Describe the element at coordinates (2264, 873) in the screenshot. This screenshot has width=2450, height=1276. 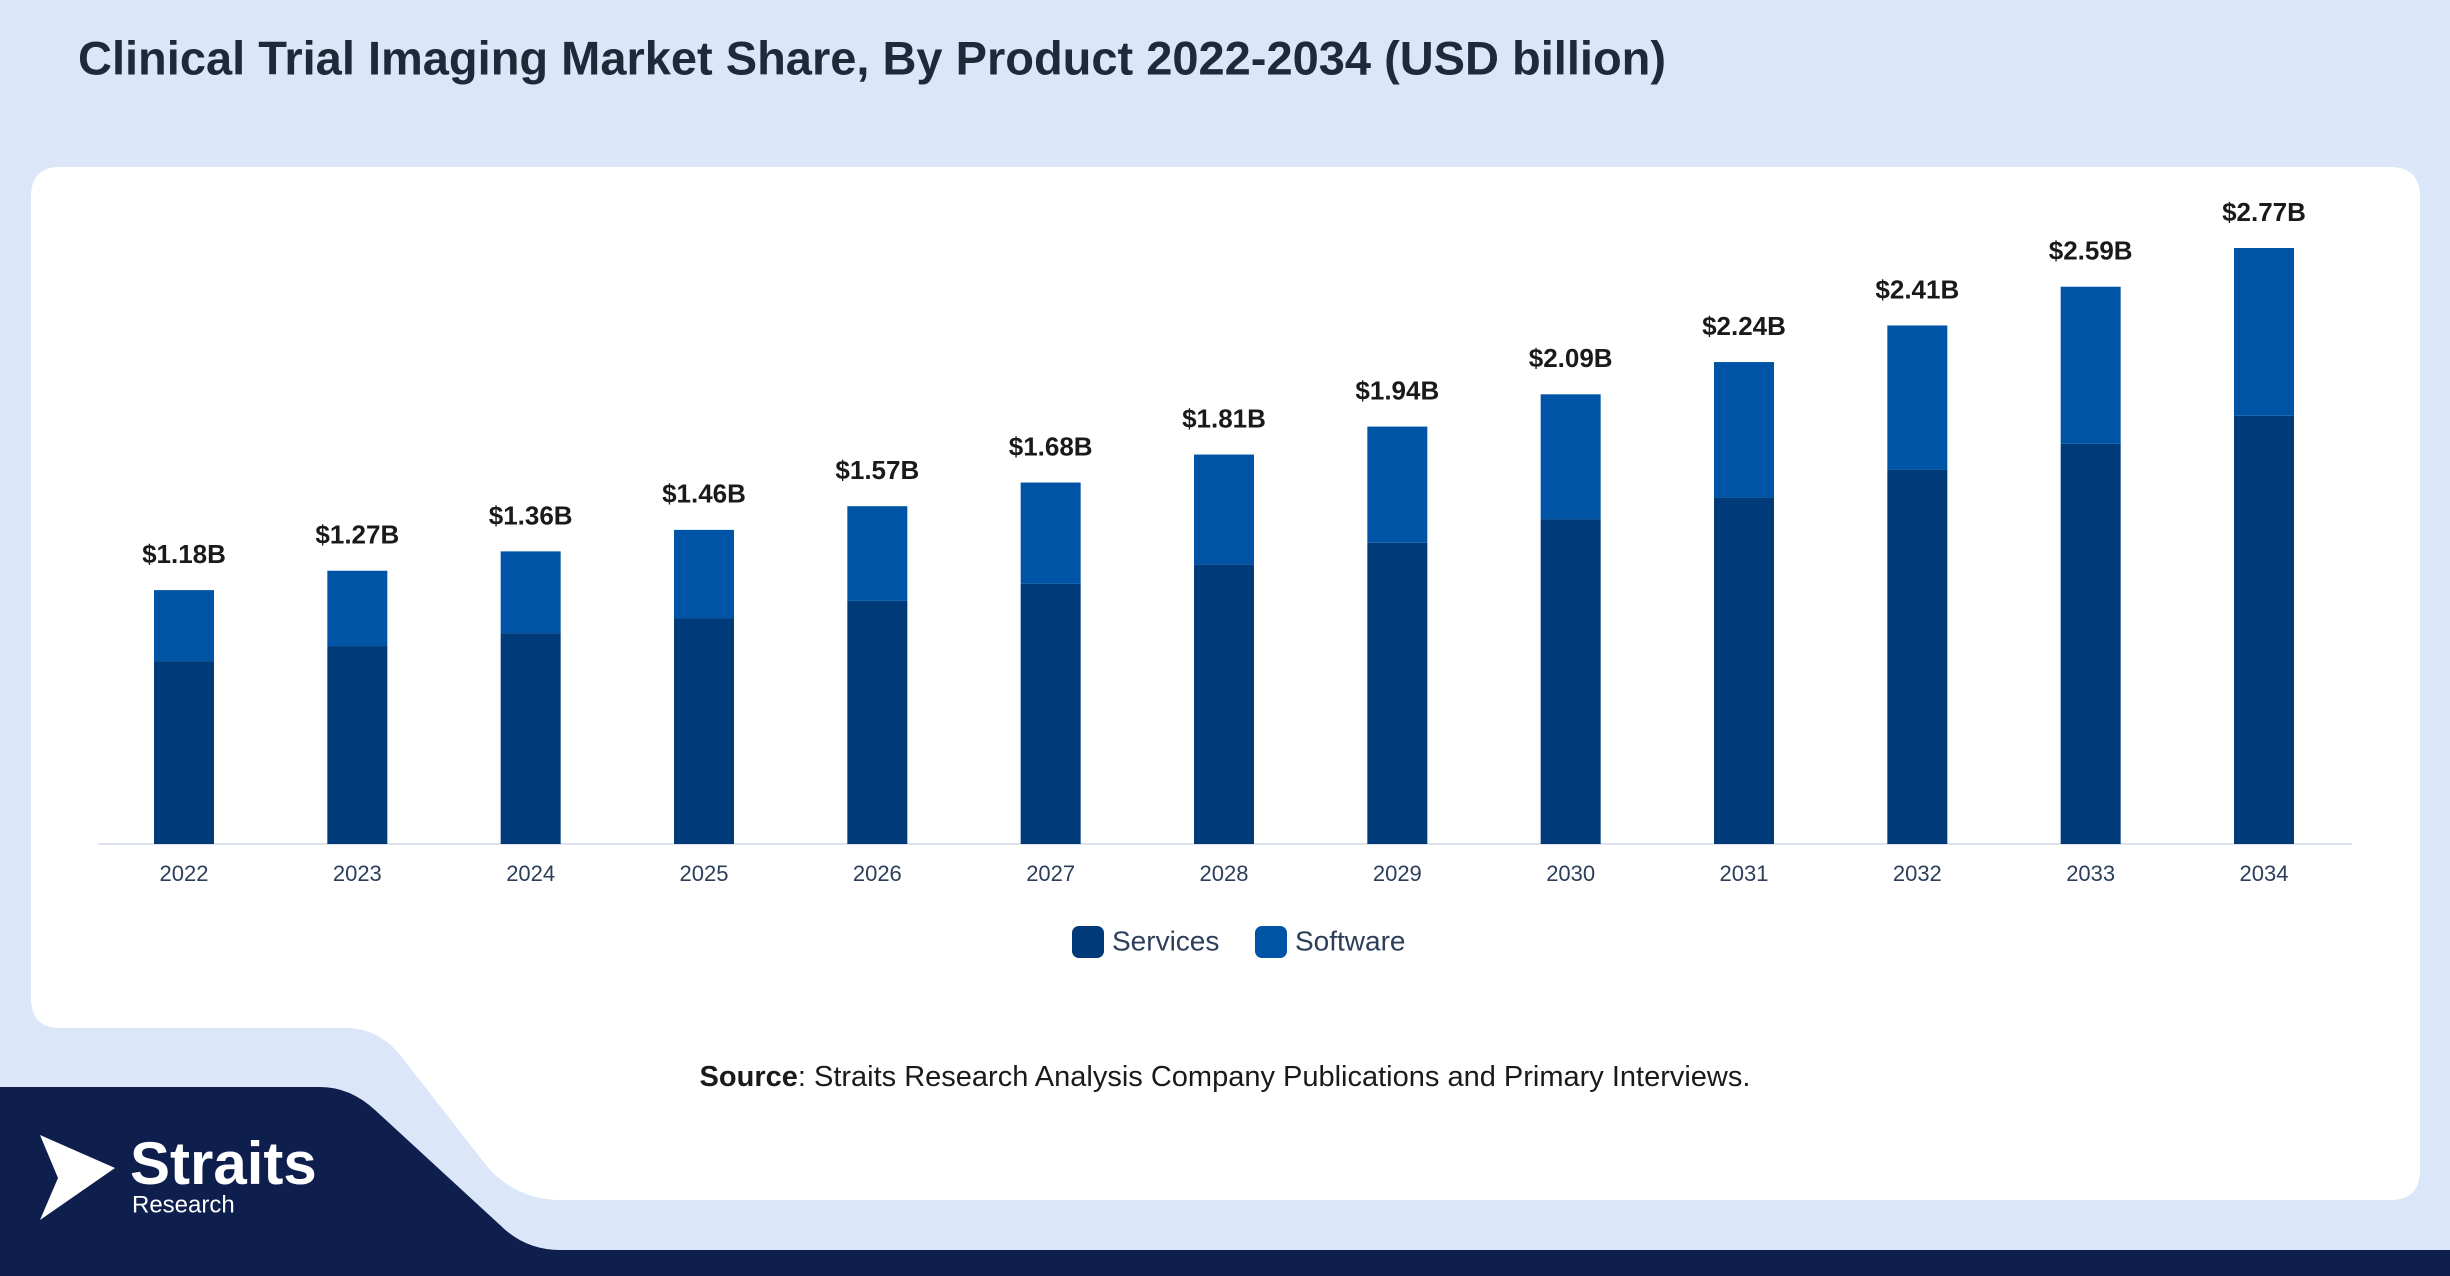
I see `x-tick-label: 2034` at that location.